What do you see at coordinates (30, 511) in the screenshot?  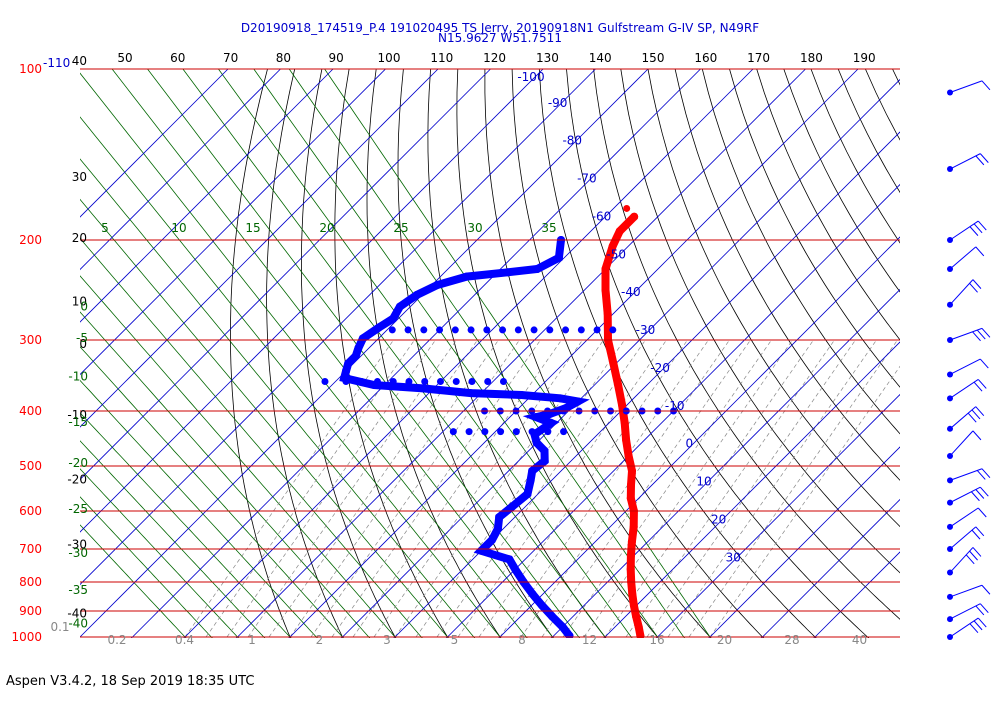 I see `pressure-label: 600` at bounding box center [30, 511].